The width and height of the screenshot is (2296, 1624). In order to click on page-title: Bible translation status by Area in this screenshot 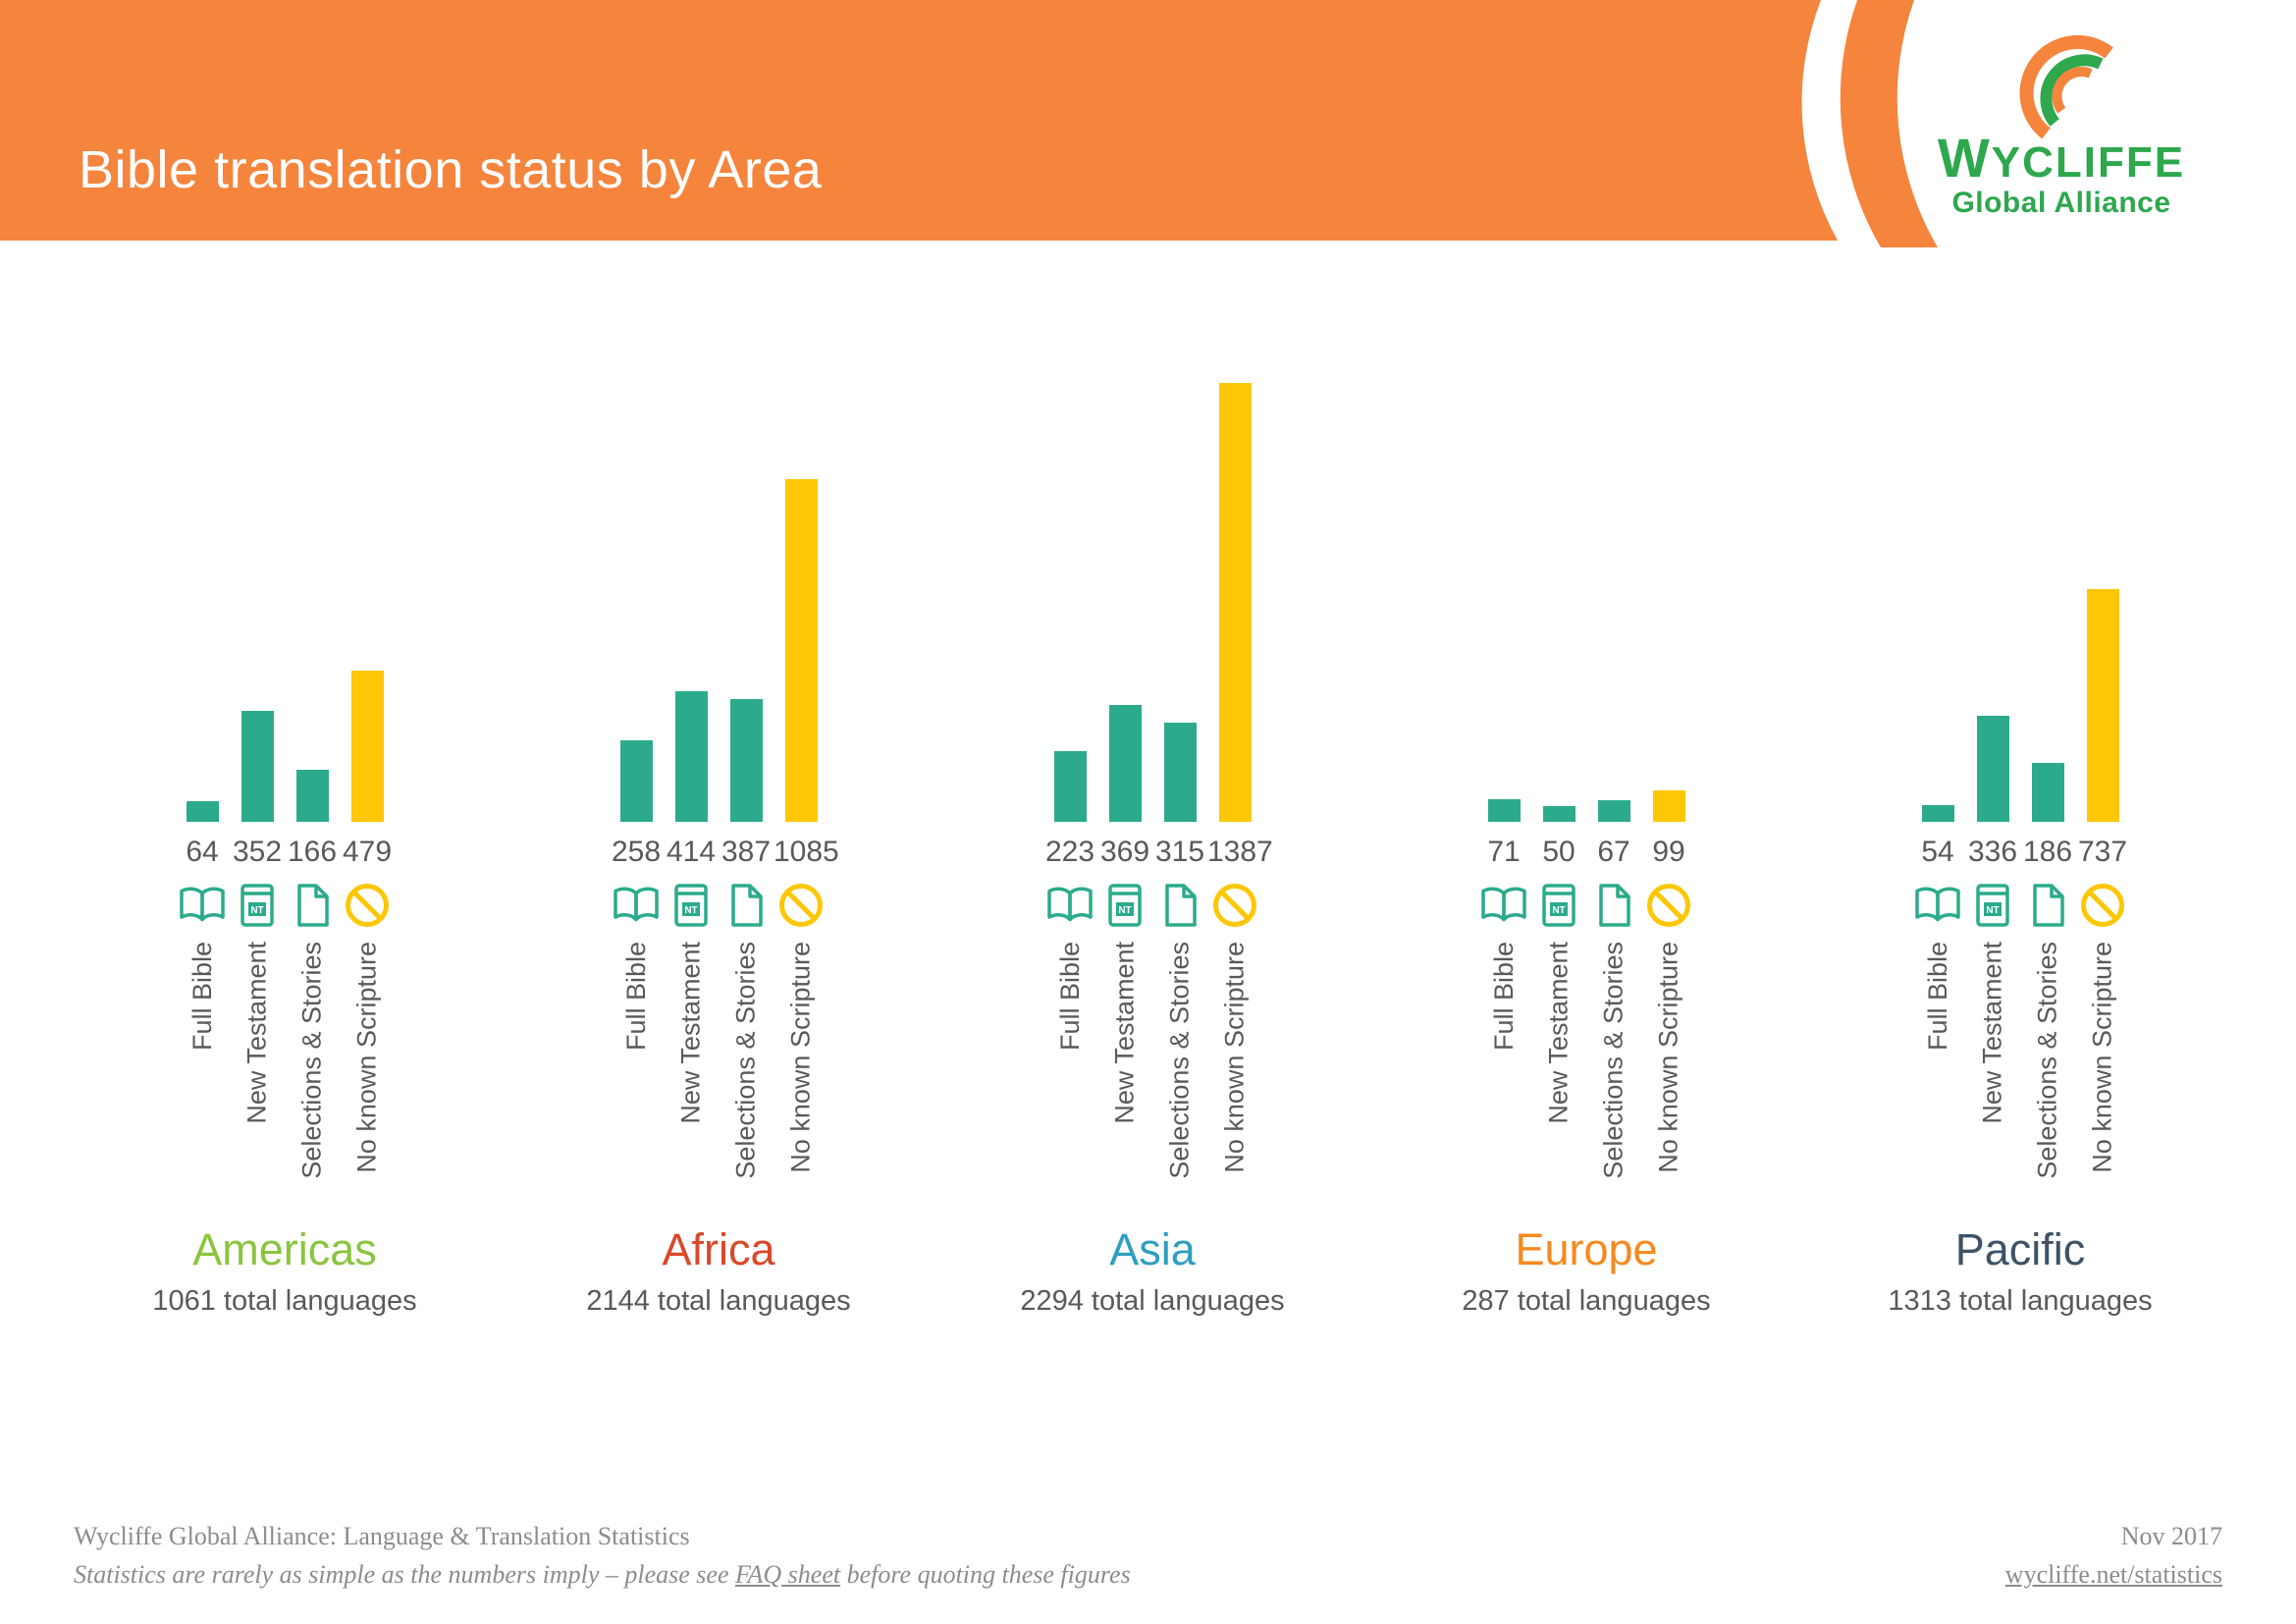, I will do `click(451, 169)`.